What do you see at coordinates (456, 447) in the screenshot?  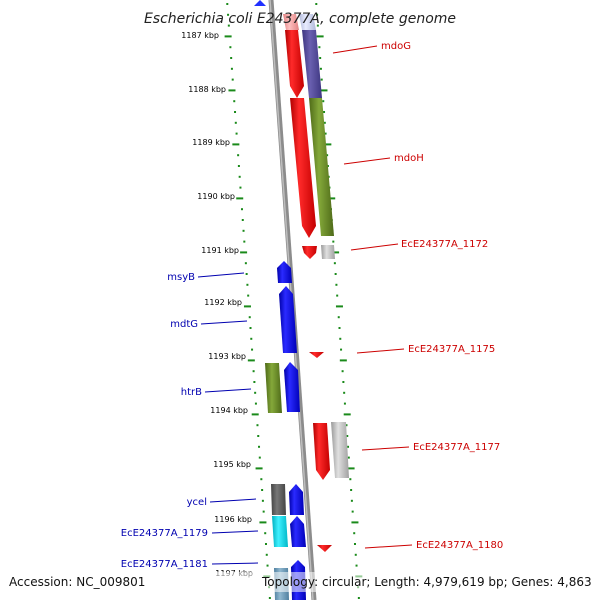 I see `gene-label: EcE24377A_1177` at bounding box center [456, 447].